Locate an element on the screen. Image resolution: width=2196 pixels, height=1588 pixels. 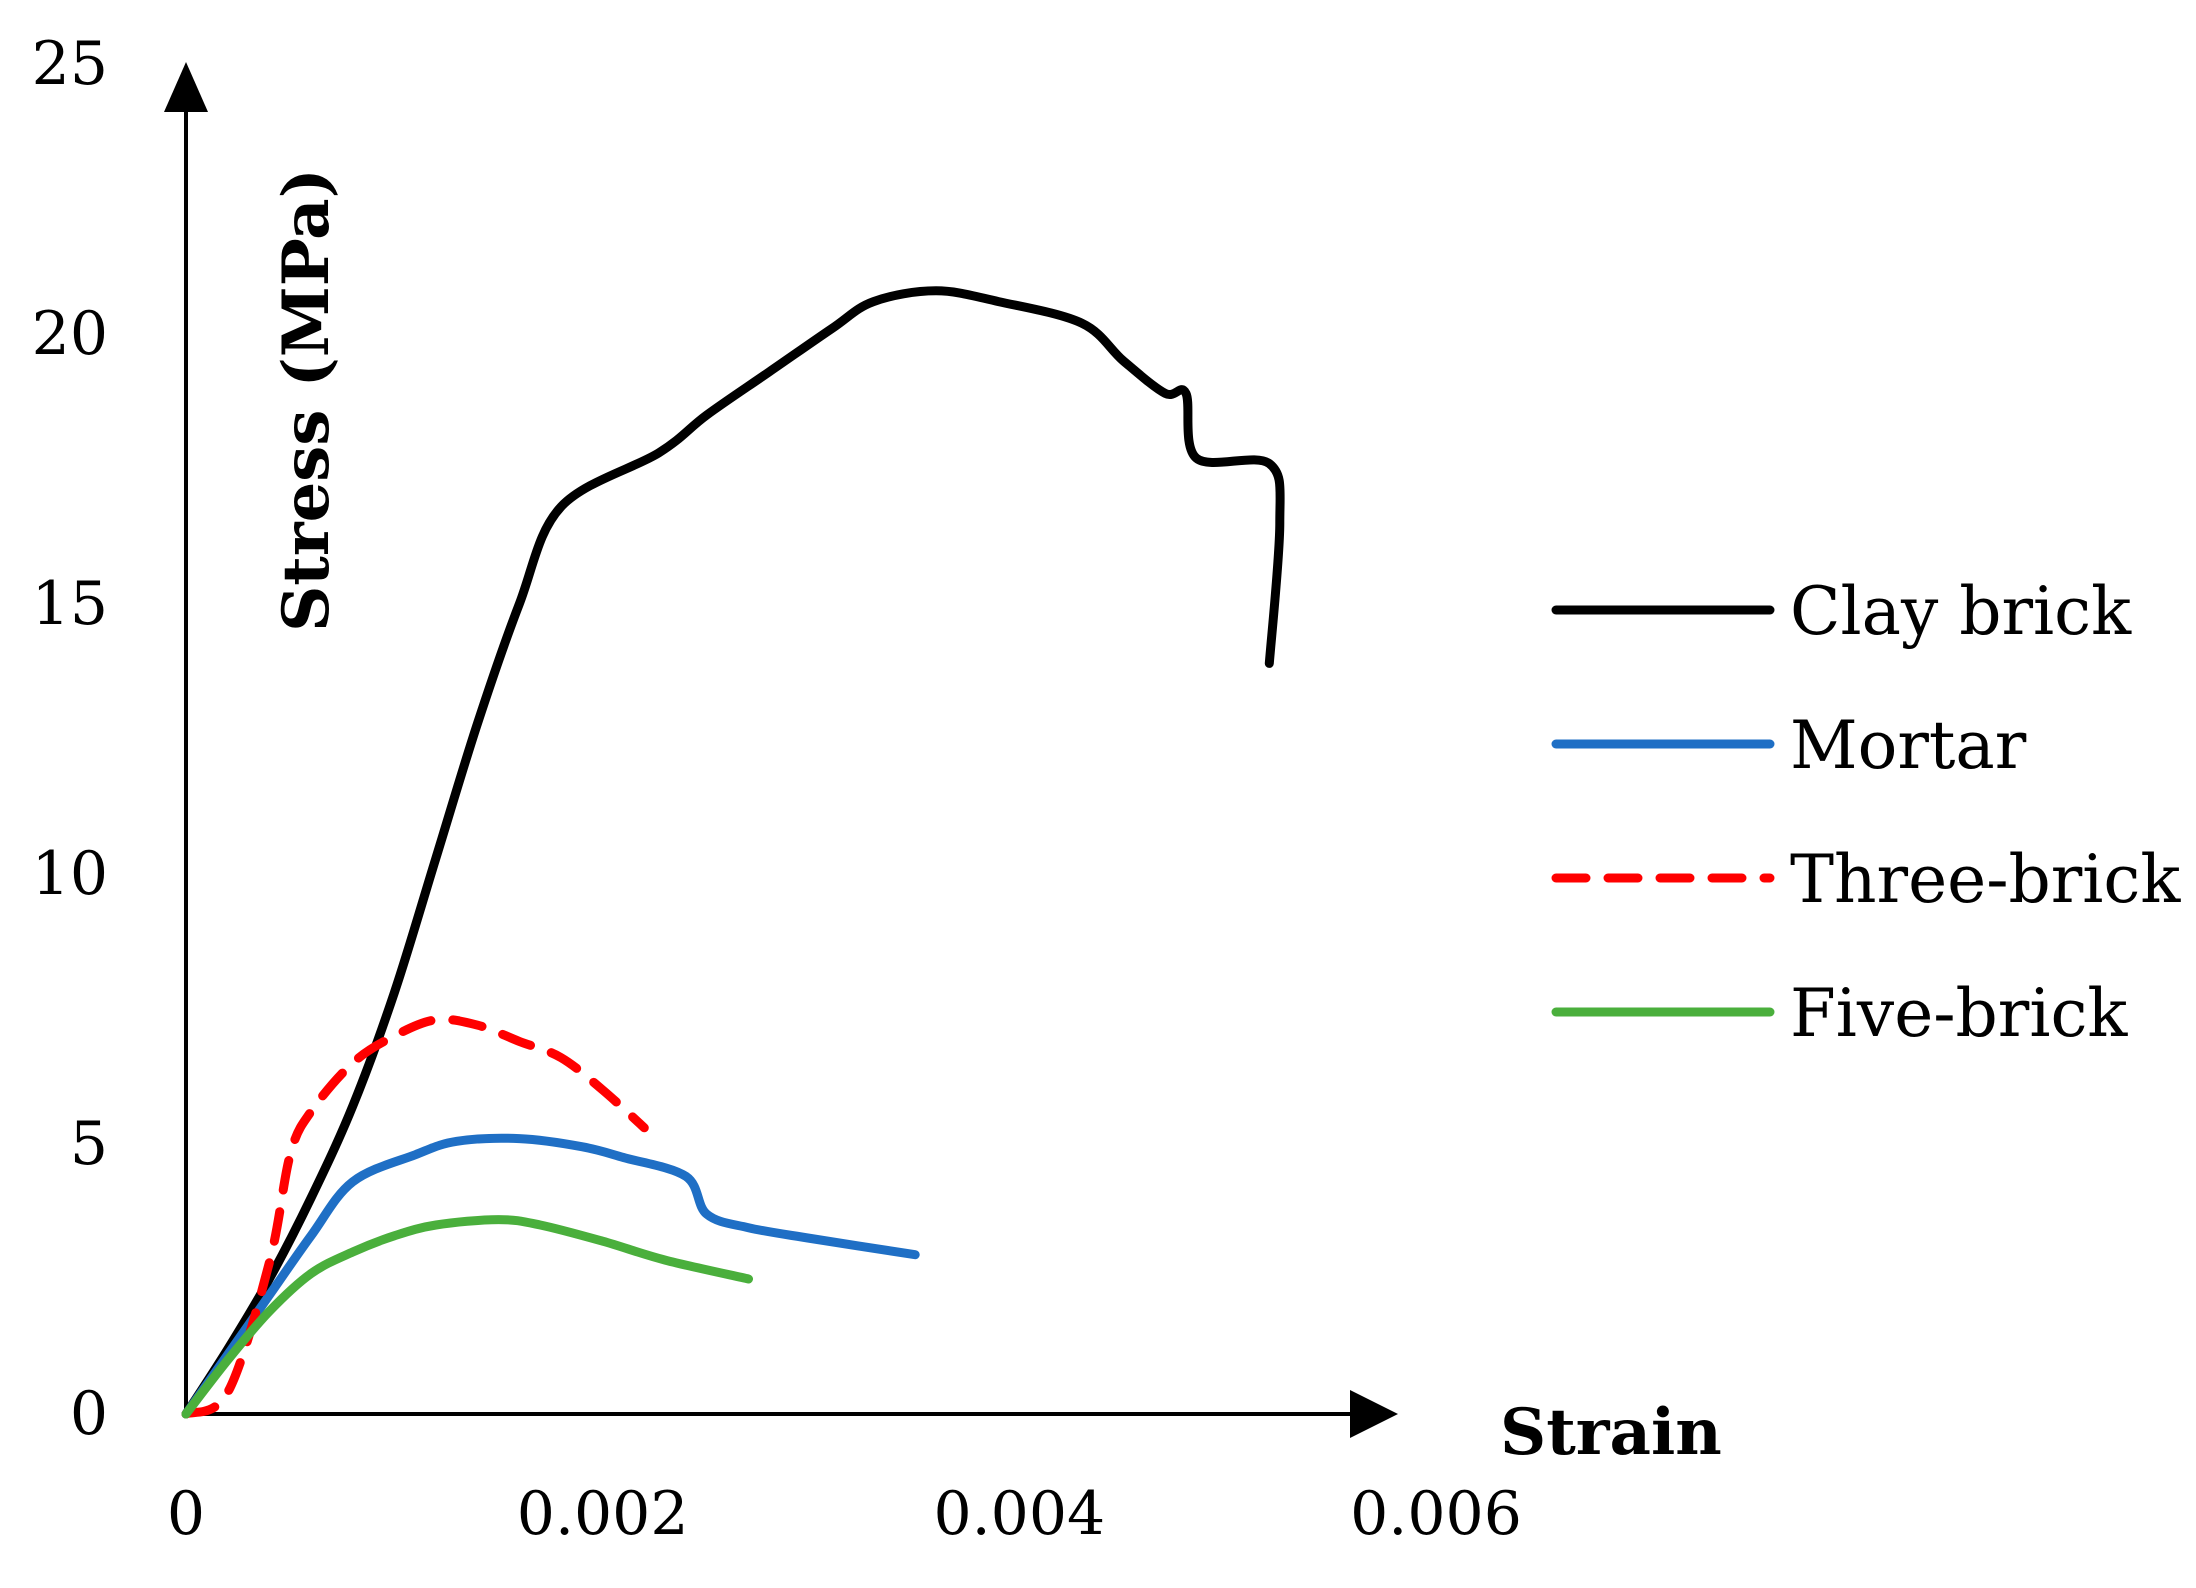
series-line-five-brick is located at coordinates (467, 1317).